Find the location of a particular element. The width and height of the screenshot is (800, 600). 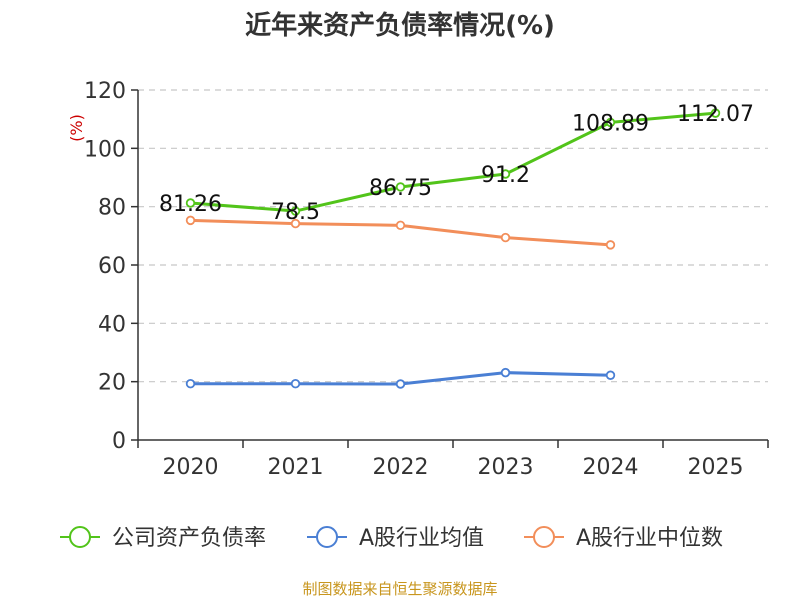

x-tick-label: 2024 is located at coordinates (611, 467).